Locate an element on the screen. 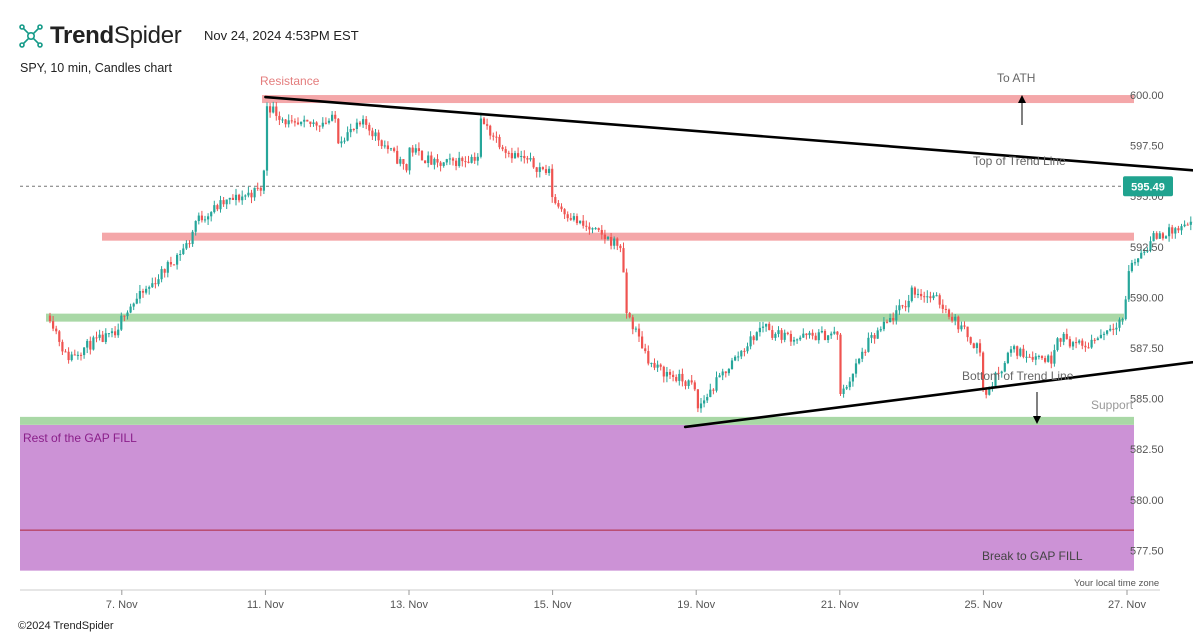 Image resolution: width=1193 pixels, height=636 pixels. resistance-mid-level is located at coordinates (618, 236).